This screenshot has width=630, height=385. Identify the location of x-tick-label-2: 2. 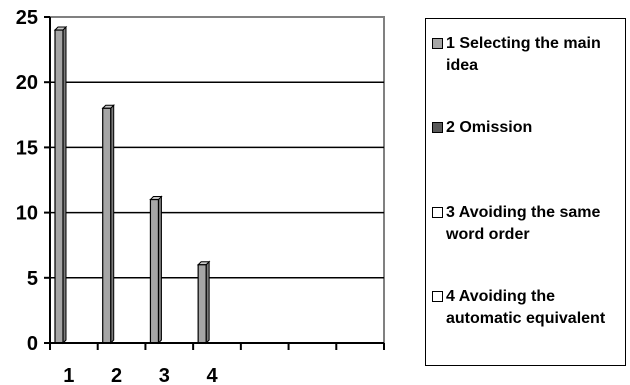
(116, 375).